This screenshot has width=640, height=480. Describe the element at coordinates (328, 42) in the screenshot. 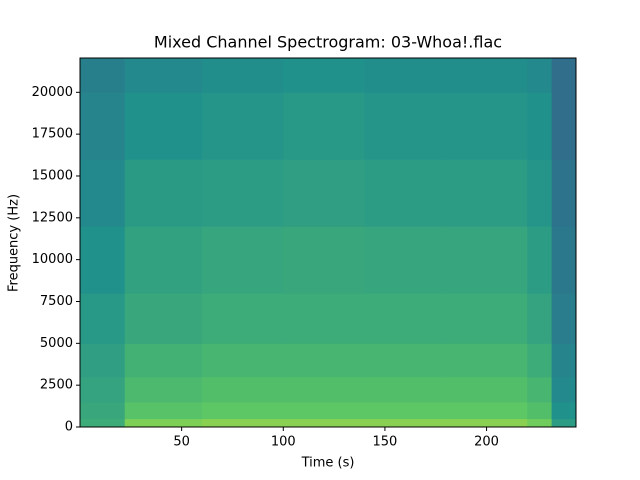

I see `chart-title: Mixed Channel Spectrogram: 03-Whoa!.flac` at that location.